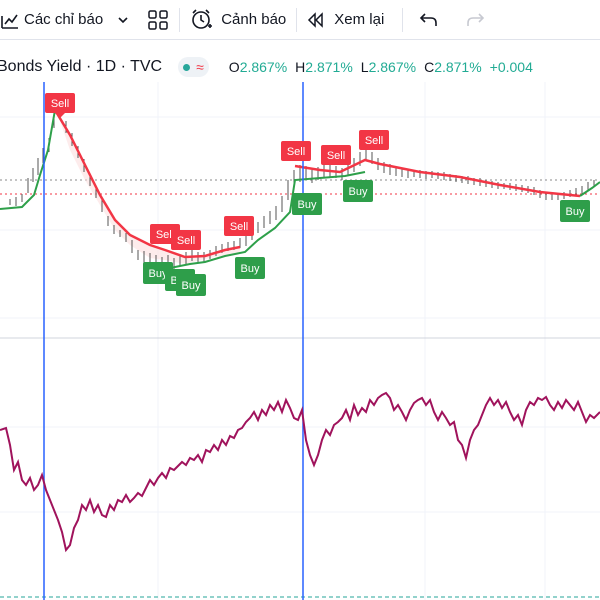 The height and width of the screenshot is (600, 600). I want to click on trend-fill, so click(147, 187).